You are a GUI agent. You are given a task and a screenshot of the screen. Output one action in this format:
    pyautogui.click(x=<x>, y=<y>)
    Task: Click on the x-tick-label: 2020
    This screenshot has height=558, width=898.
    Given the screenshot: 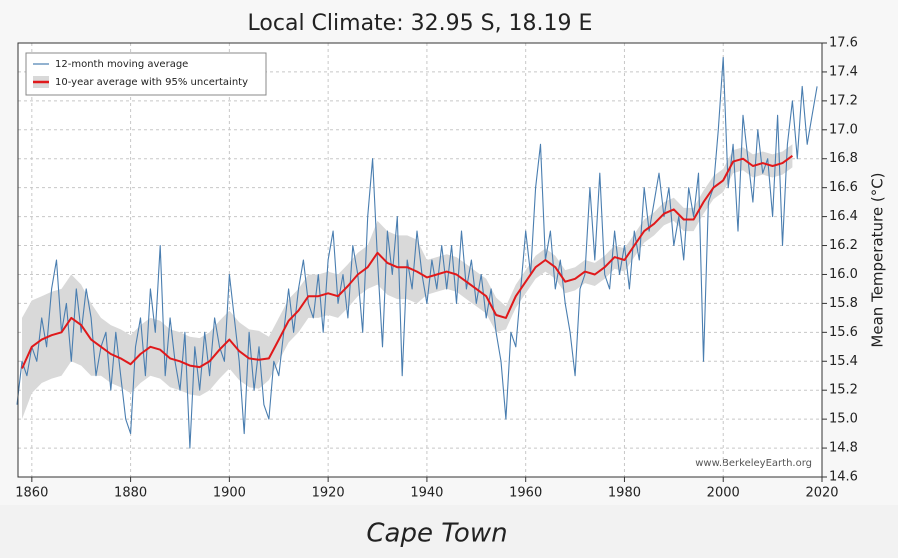 What is the action you would take?
    pyautogui.click(x=821, y=493)
    